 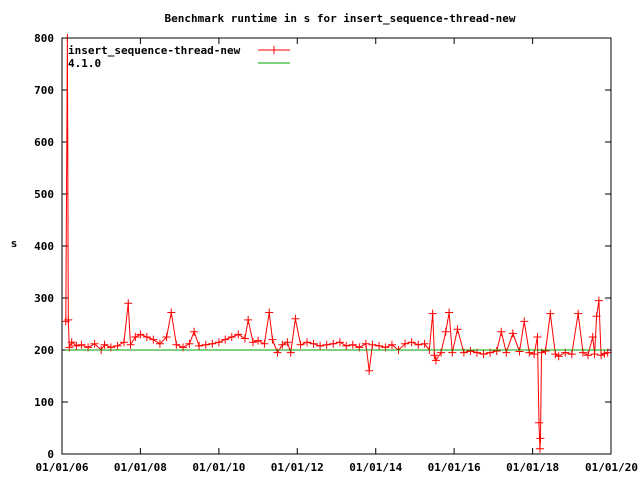 What do you see at coordinates (44, 194) in the screenshot?
I see `y-tick-label: 500` at bounding box center [44, 194].